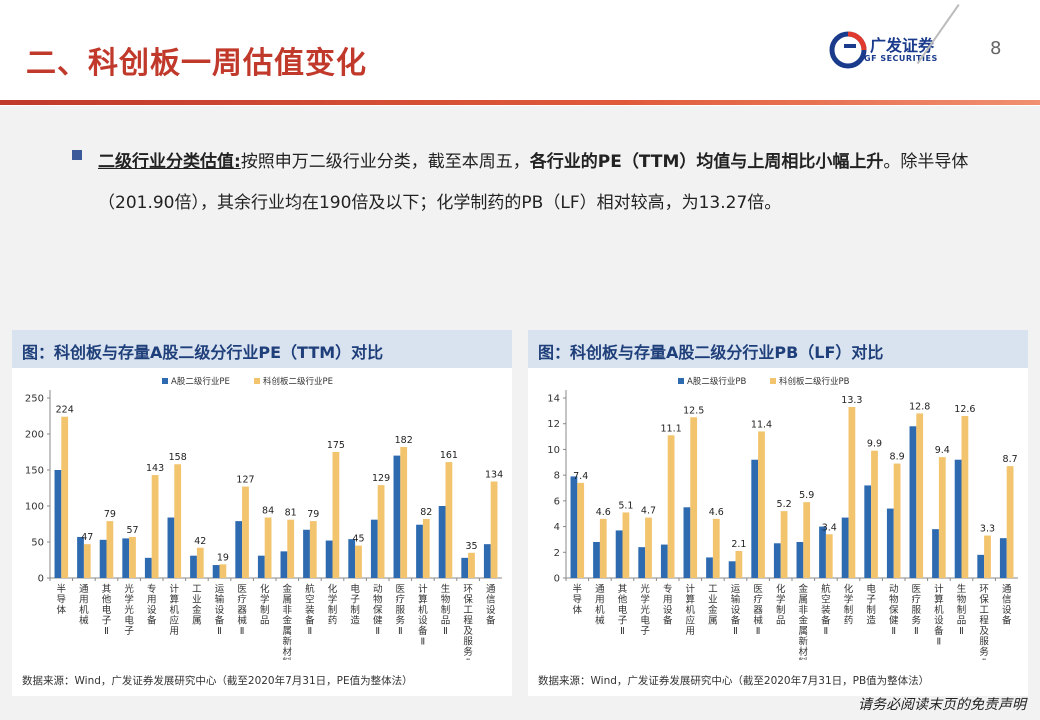 The image size is (1040, 720). What do you see at coordinates (129, 610) in the screenshot?
I see `x-tick-label: 光学光电子` at bounding box center [129, 610].